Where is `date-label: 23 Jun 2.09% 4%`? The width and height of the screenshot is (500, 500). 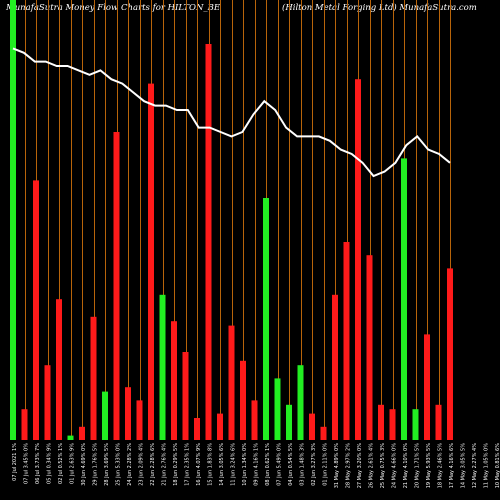
date-label: 23 Jun 2.09% 4% is located at coordinates (142, 464).